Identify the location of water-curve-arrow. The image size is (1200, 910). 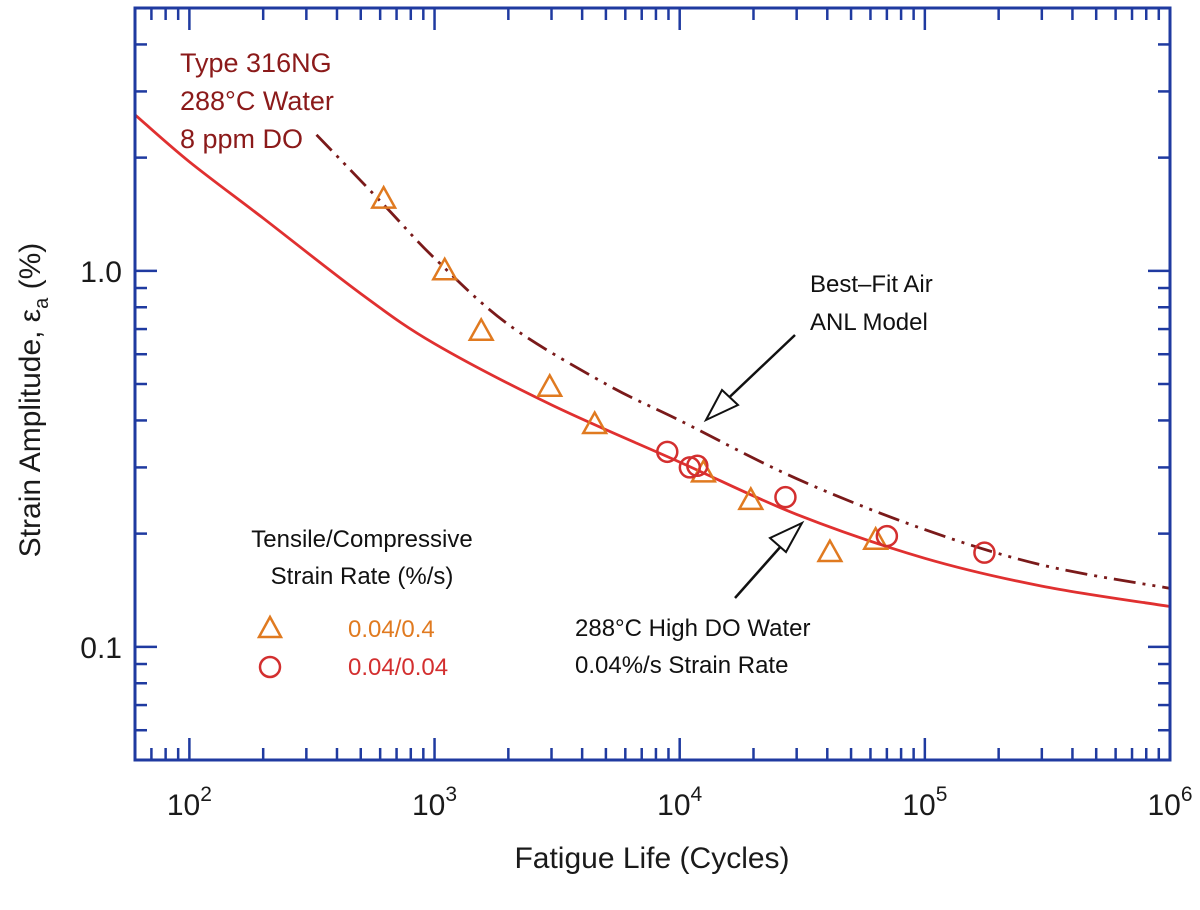
(769, 559).